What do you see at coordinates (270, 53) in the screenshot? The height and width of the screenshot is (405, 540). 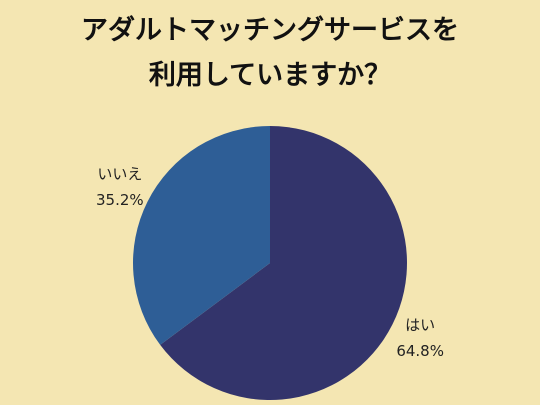 I see `chart-title: アダルトマッチングサービスを 利用していますか？` at bounding box center [270, 53].